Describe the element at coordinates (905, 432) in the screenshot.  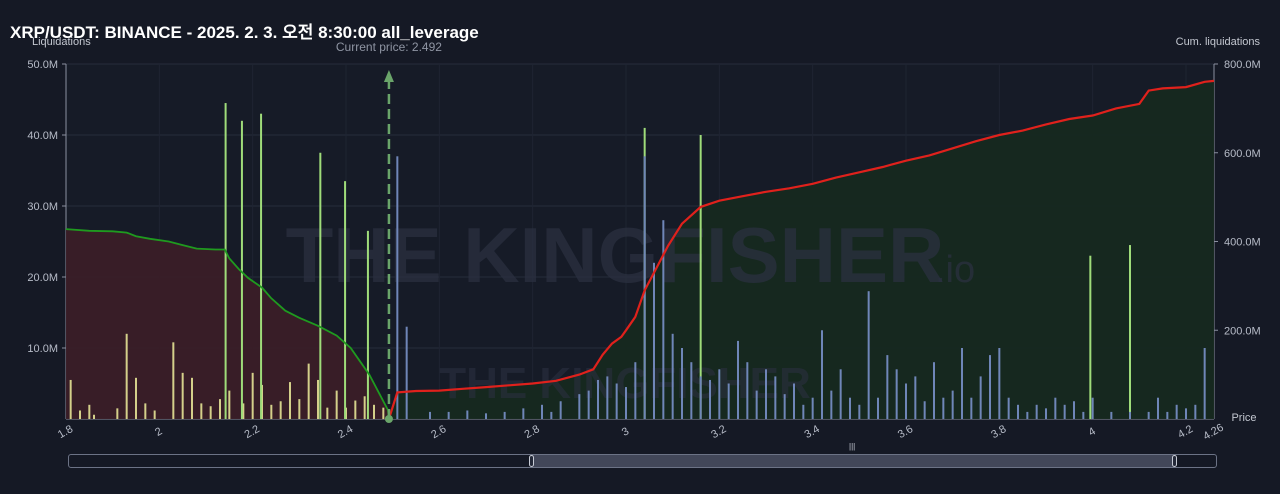
I see `x-tick-label: 3.6` at that location.